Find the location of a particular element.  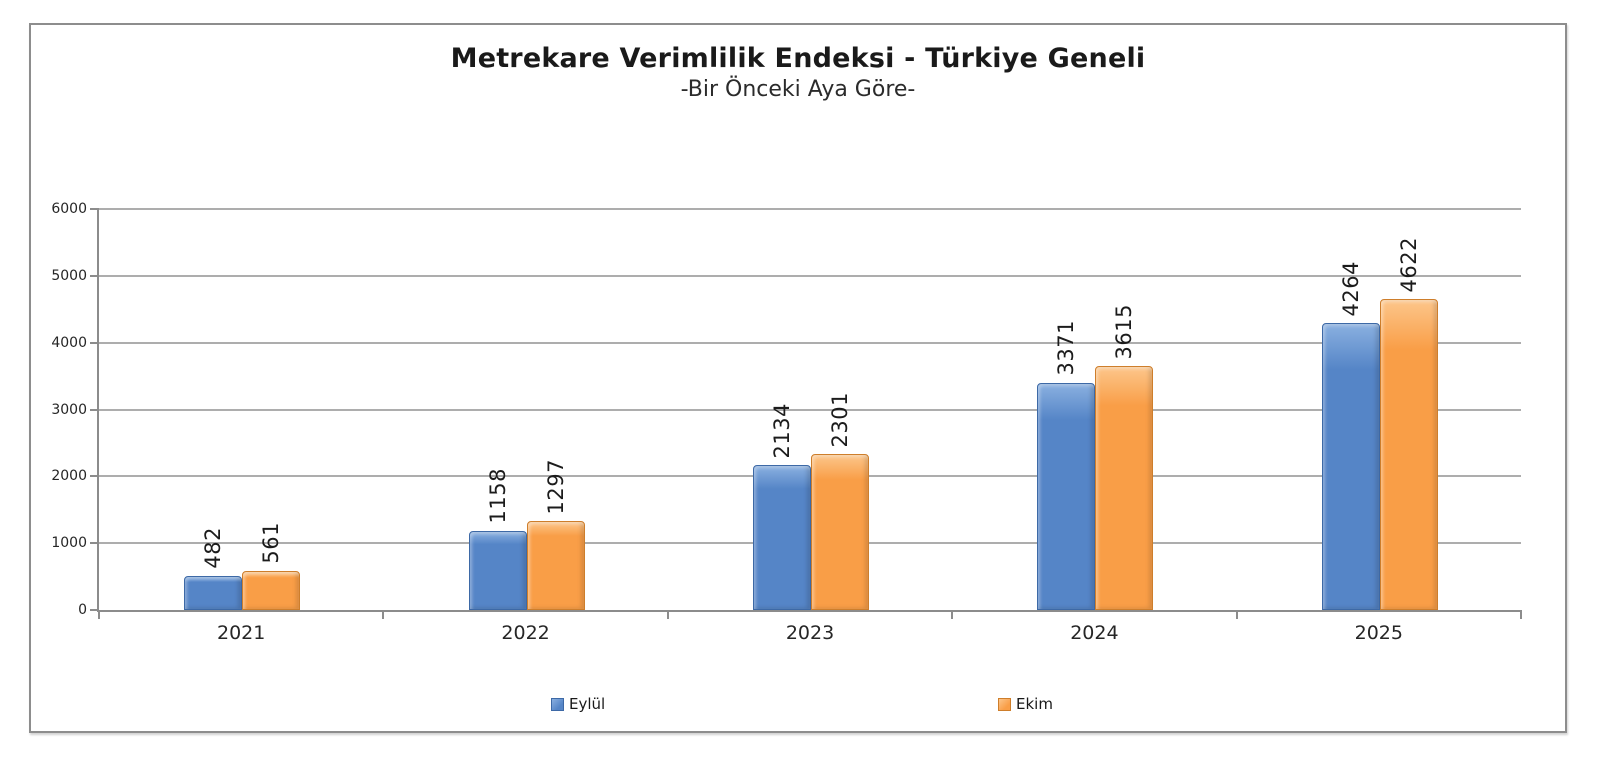

bar-value-text: 1297 is located at coordinates (555, 486).